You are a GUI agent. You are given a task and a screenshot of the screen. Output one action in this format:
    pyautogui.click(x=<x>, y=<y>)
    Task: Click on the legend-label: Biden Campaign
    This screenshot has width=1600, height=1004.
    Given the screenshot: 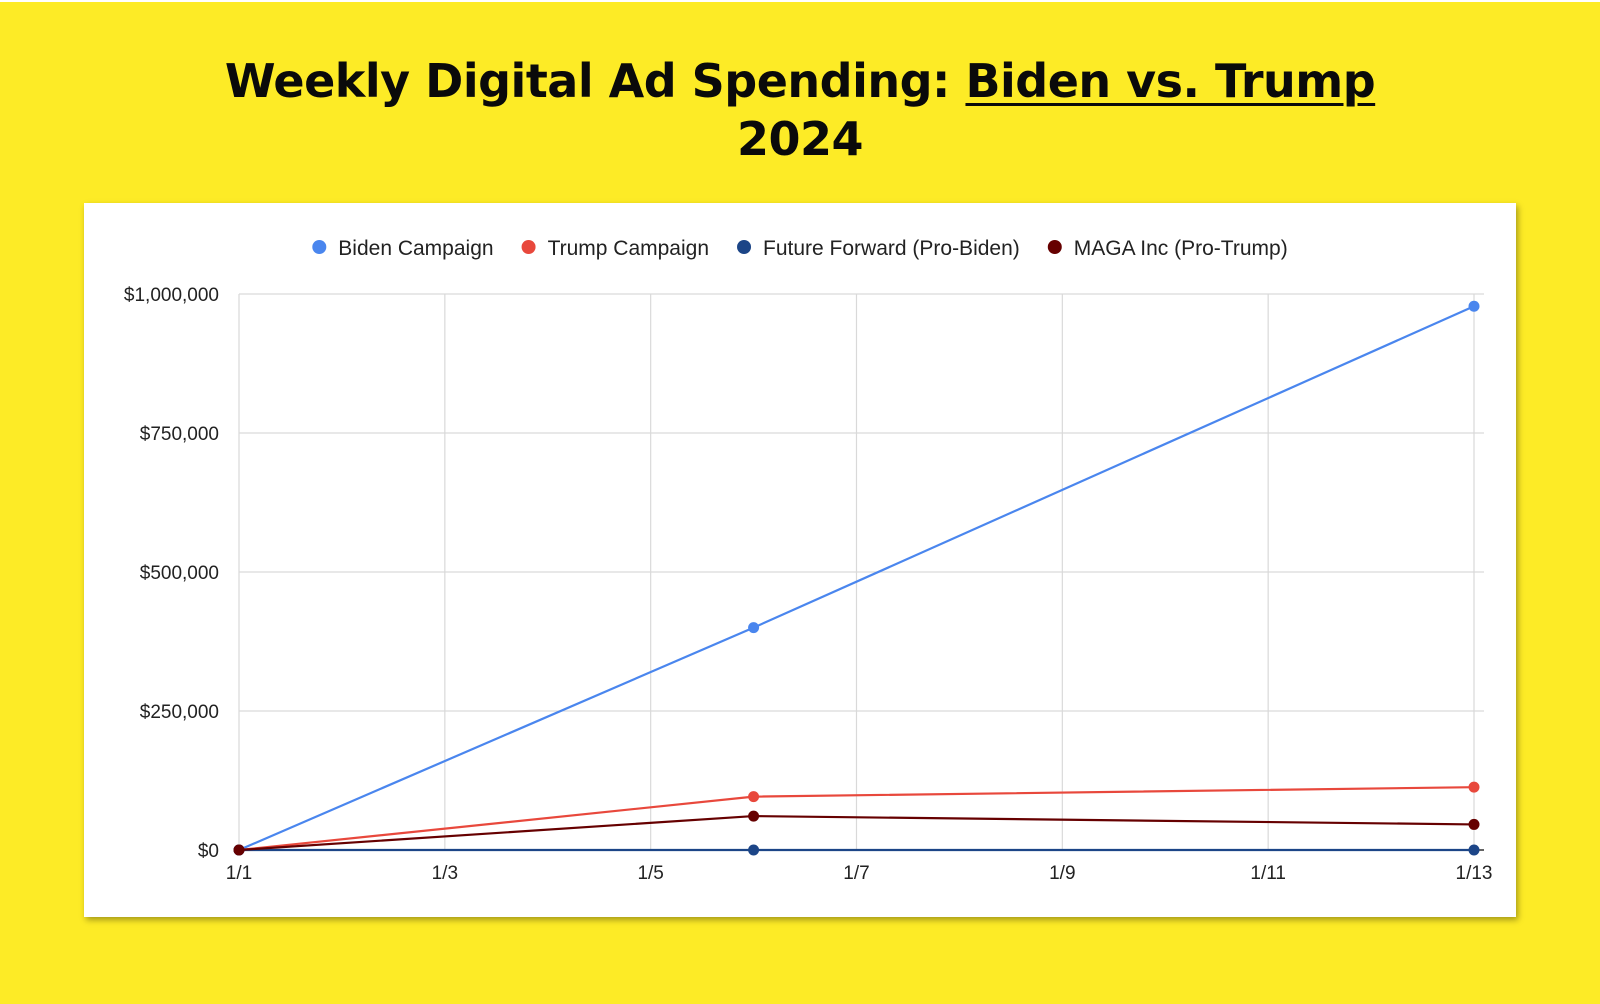 What is the action you would take?
    pyautogui.click(x=415, y=248)
    